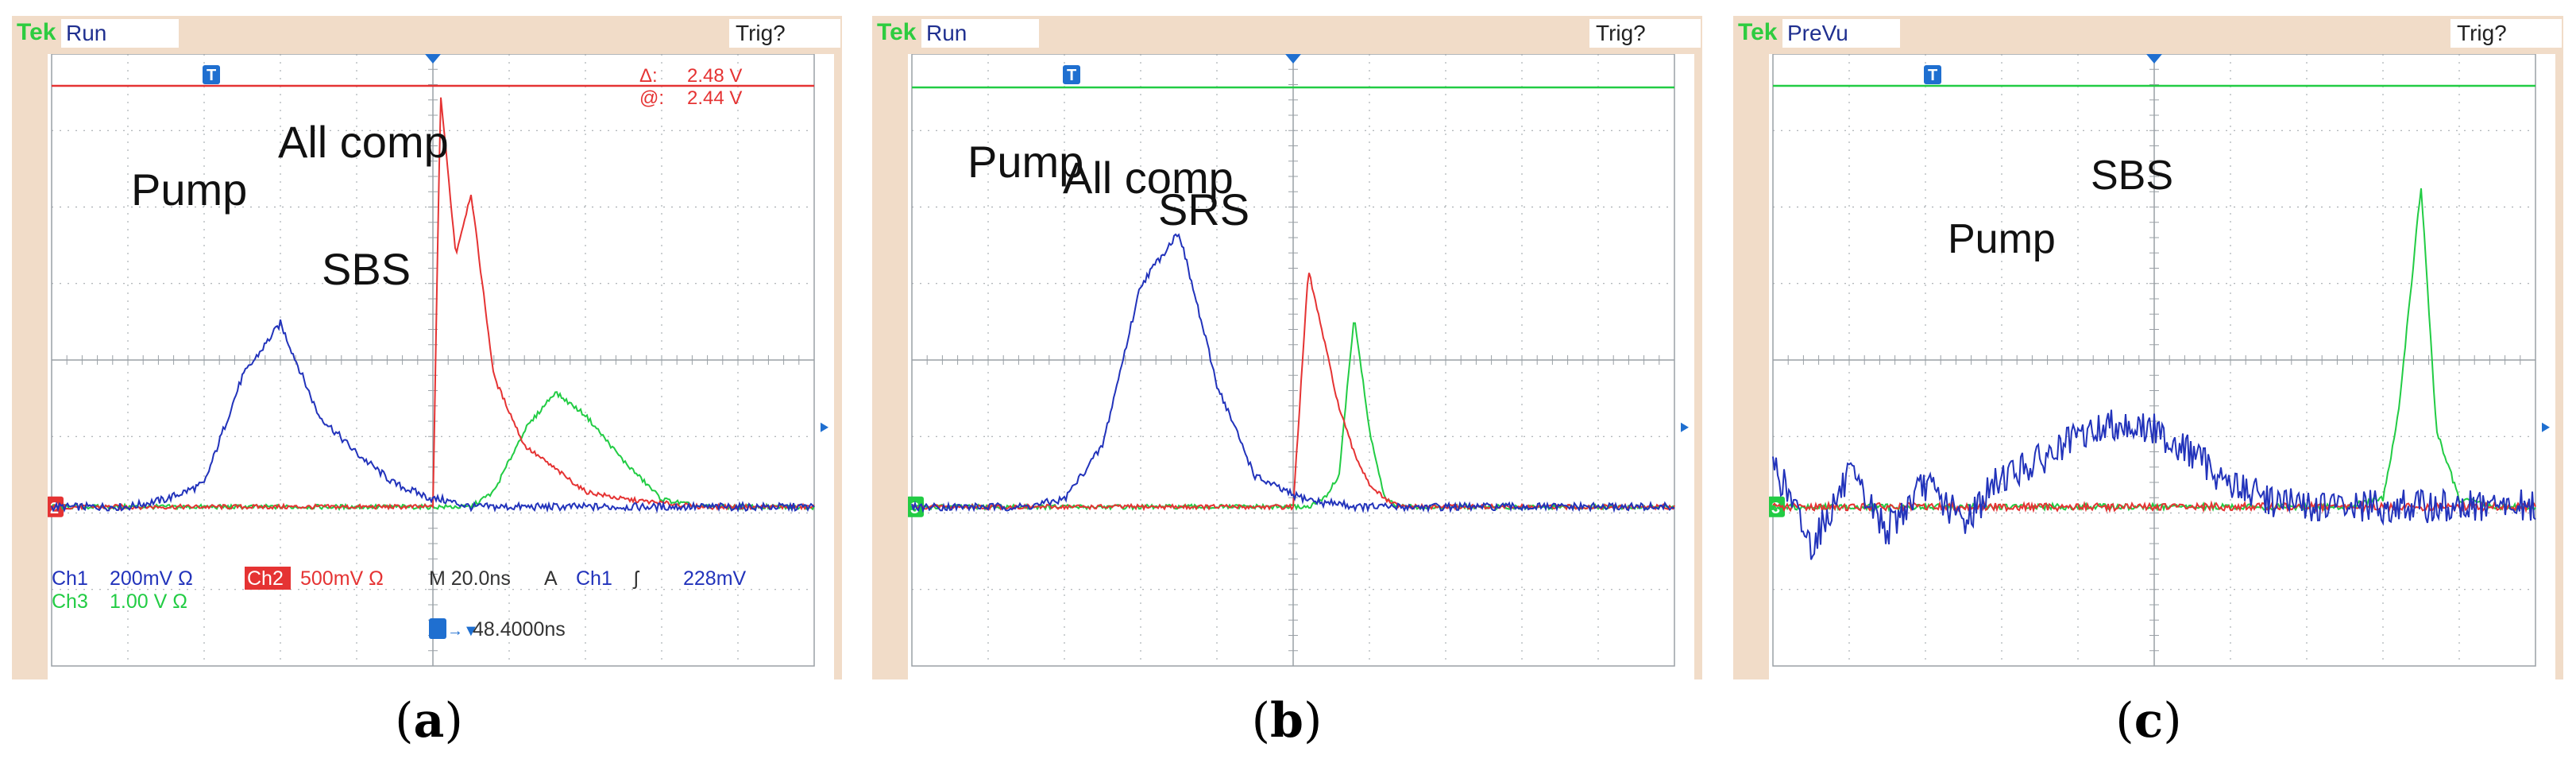 The image size is (2576, 782). I want to click on caption-b: (b), so click(1287, 721).